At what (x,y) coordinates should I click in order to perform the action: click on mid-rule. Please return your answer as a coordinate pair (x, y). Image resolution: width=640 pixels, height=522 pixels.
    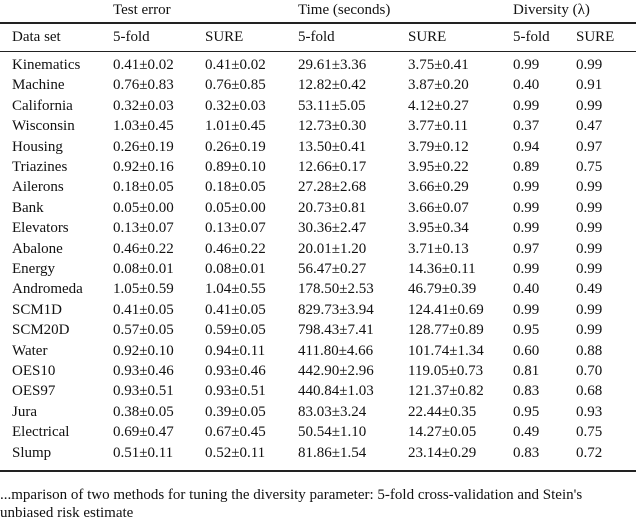
    Looking at the image, I should click on (318, 51).